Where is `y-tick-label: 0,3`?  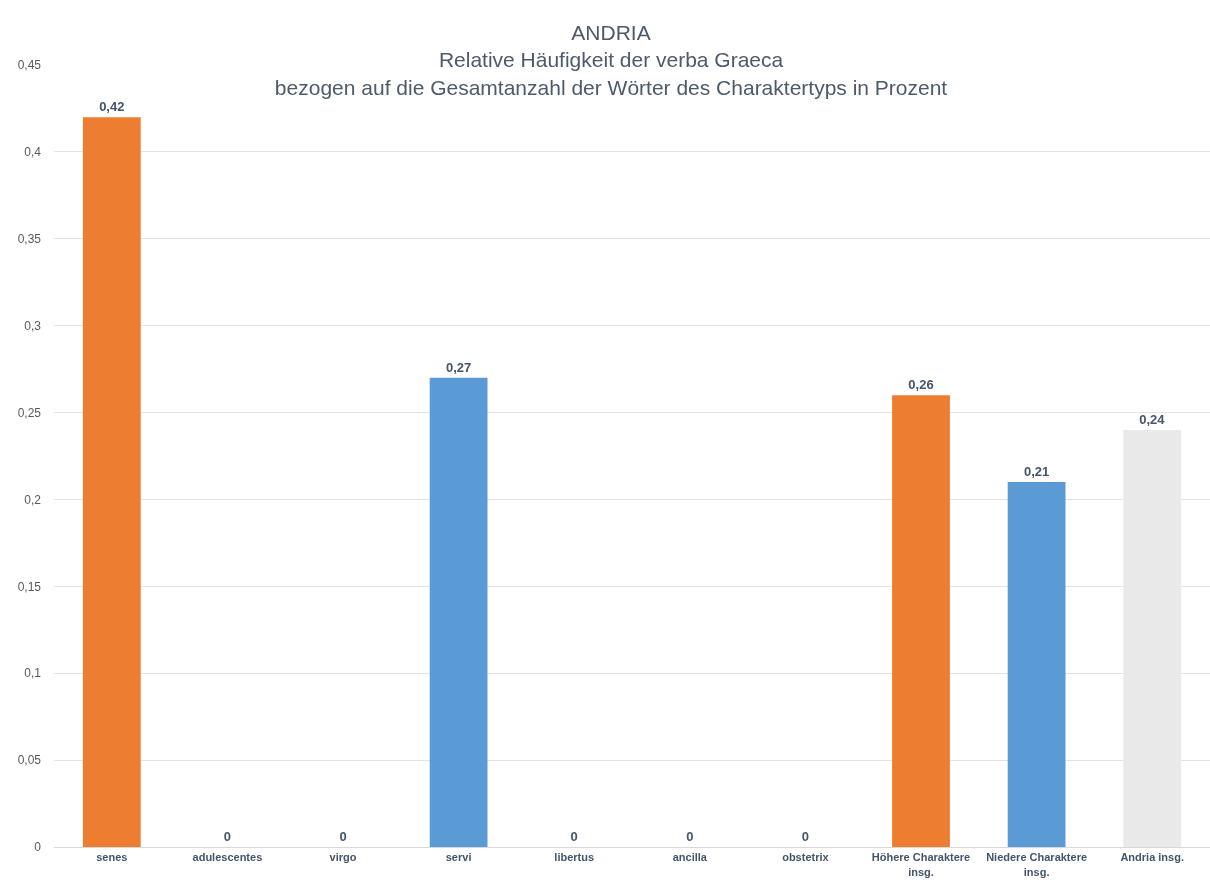 y-tick-label: 0,3 is located at coordinates (33, 325).